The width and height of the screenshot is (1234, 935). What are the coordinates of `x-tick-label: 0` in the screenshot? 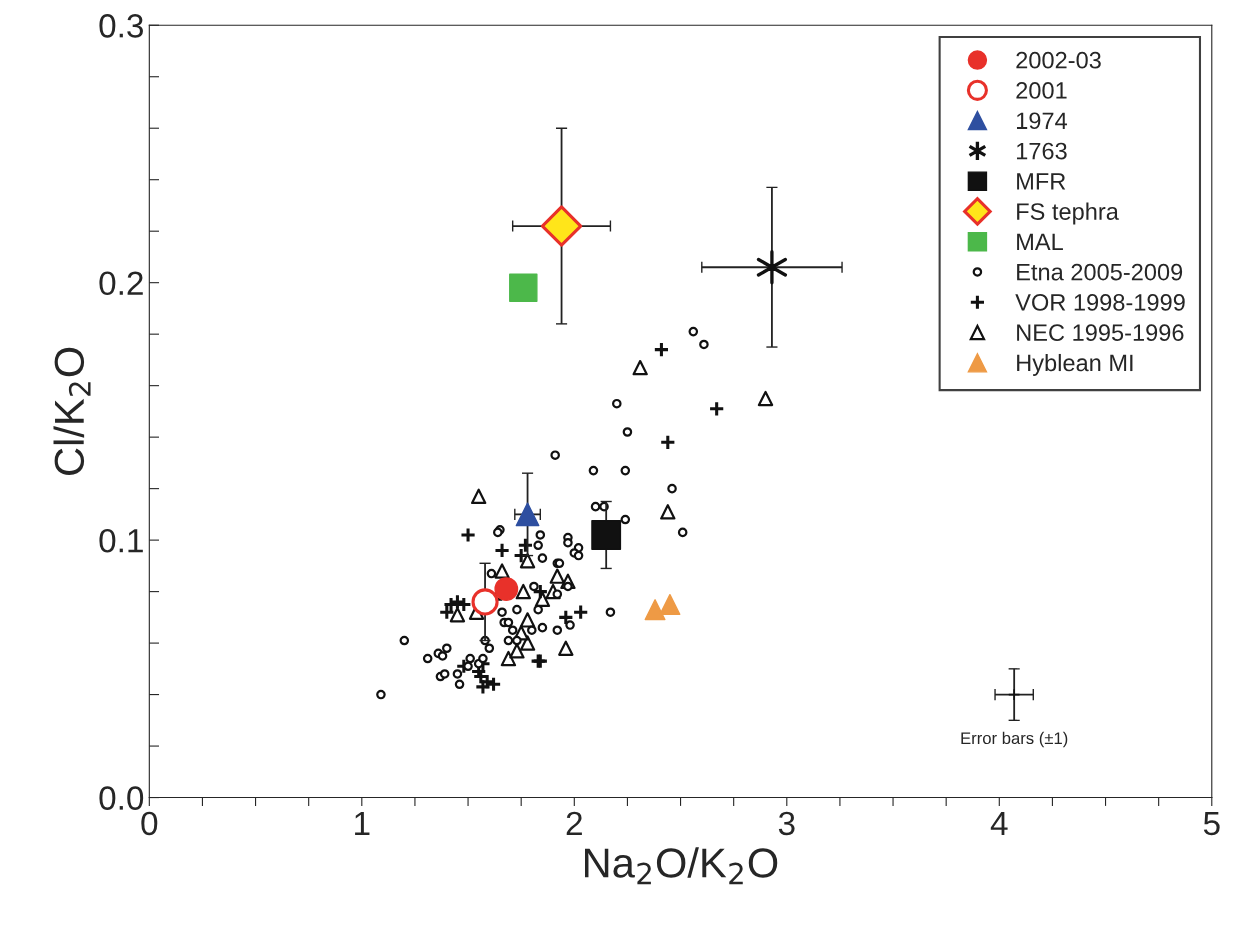 It's located at (149, 823).